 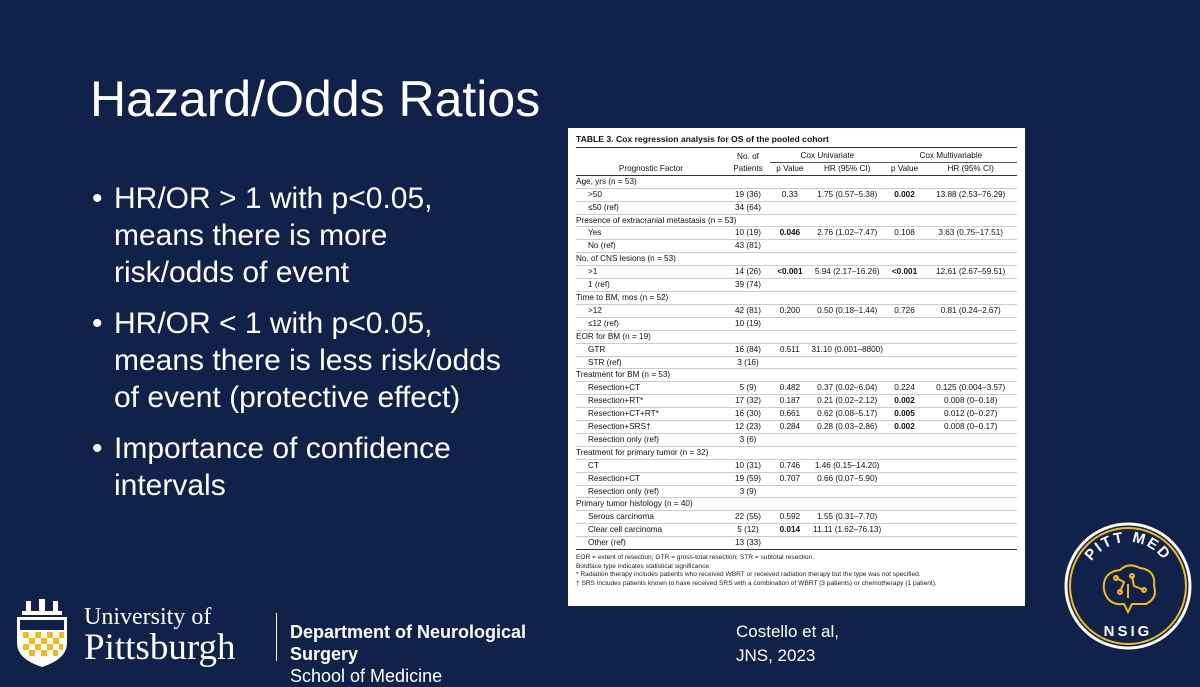 I want to click on bullet-item: Importance of confidence intervals, so click(x=302, y=467).